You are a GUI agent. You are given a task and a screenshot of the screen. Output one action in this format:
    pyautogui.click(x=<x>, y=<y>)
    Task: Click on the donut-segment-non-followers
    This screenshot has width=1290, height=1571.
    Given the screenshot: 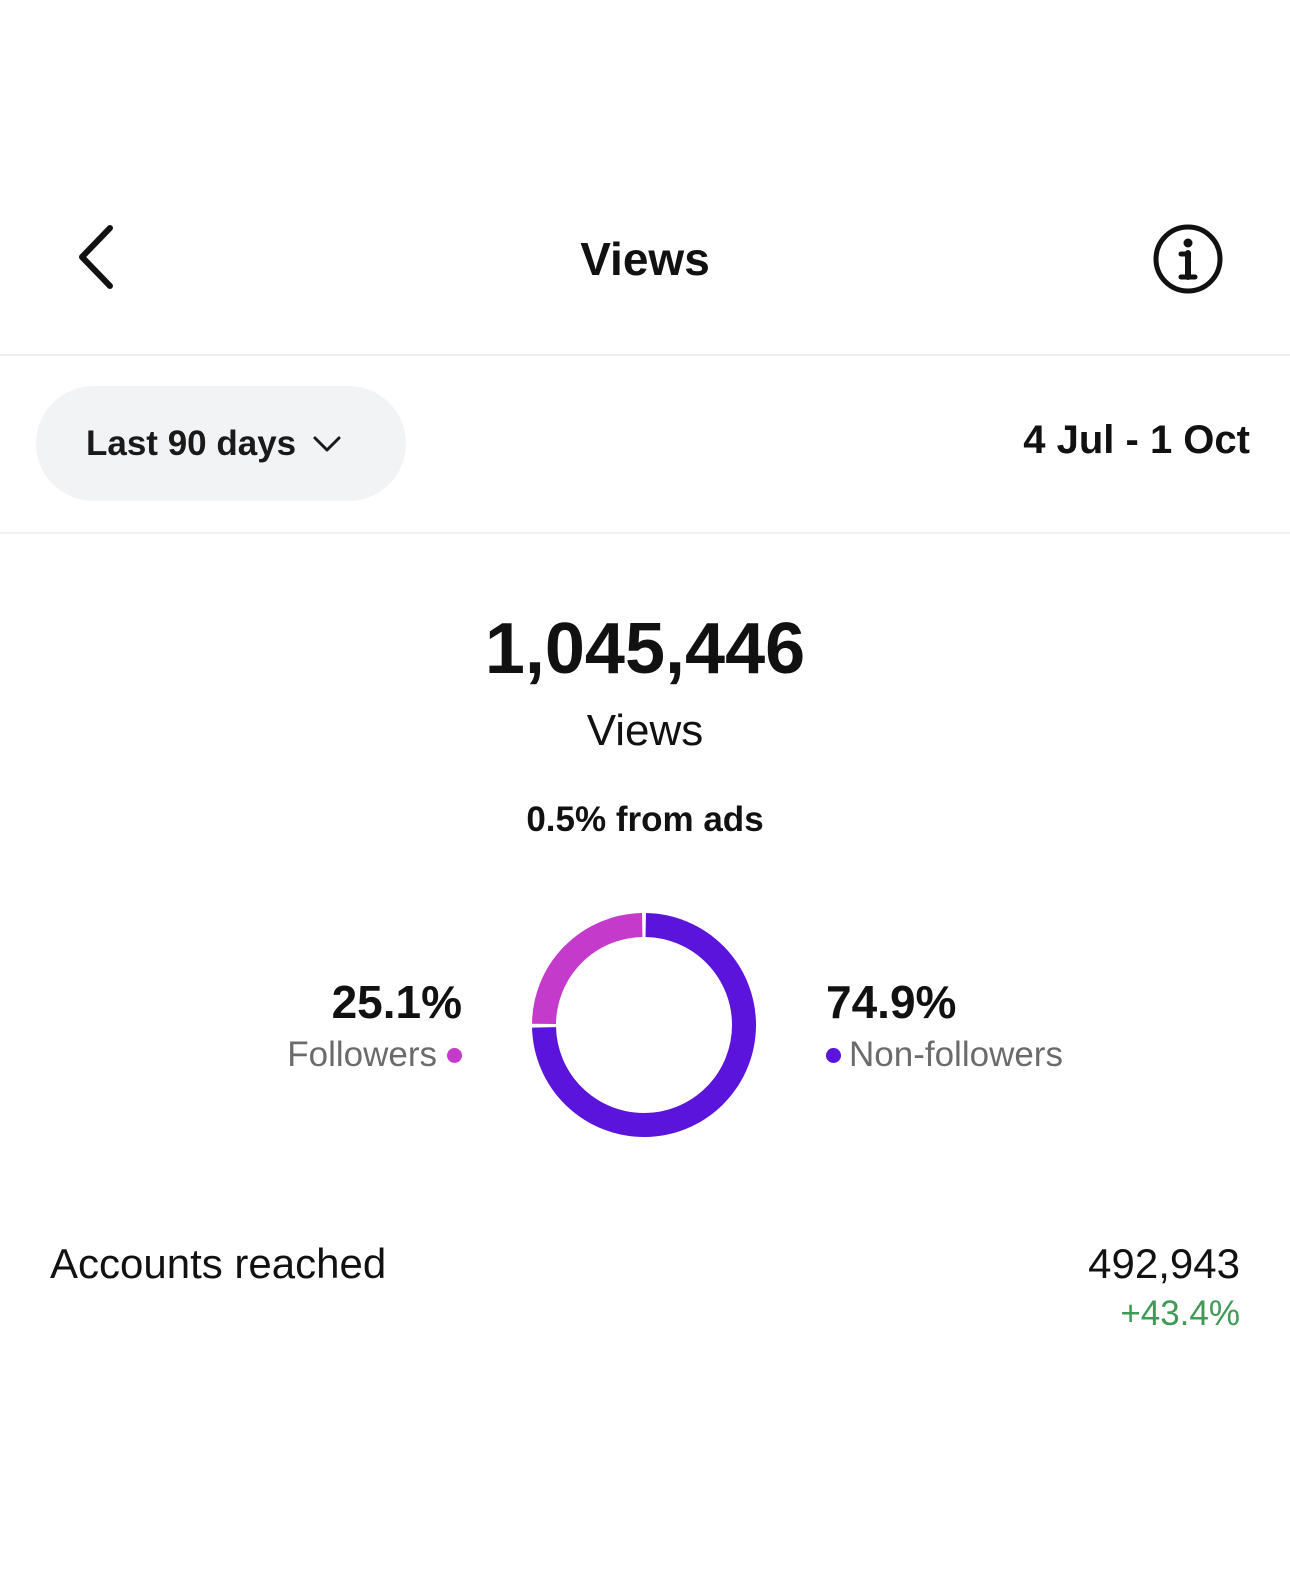 What is the action you would take?
    pyautogui.click(x=644, y=1025)
    